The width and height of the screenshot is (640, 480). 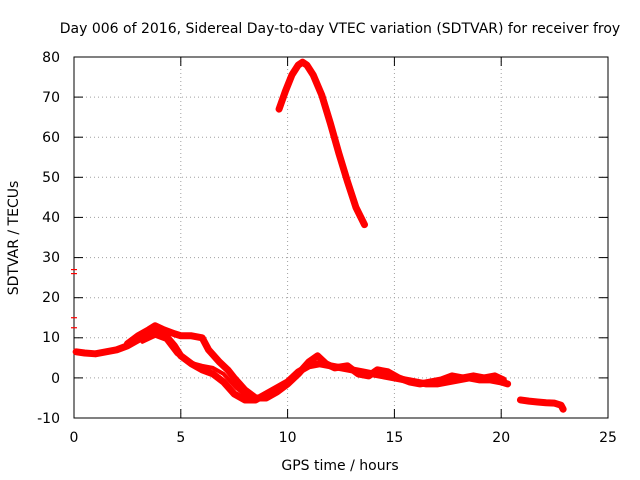 I want to click on series-line-segment-early-middle, so click(x=196, y=366).